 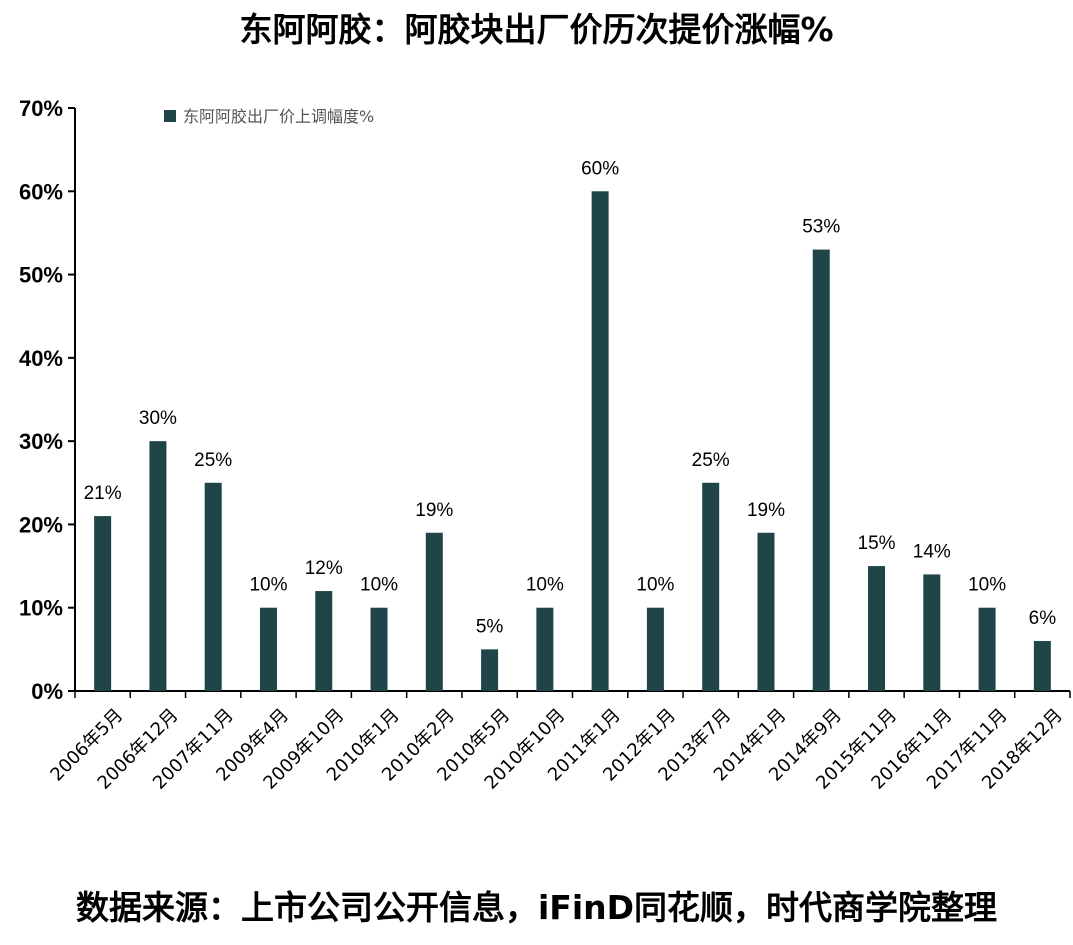 What do you see at coordinates (821, 227) in the screenshot?
I see `data-label: 53%` at bounding box center [821, 227].